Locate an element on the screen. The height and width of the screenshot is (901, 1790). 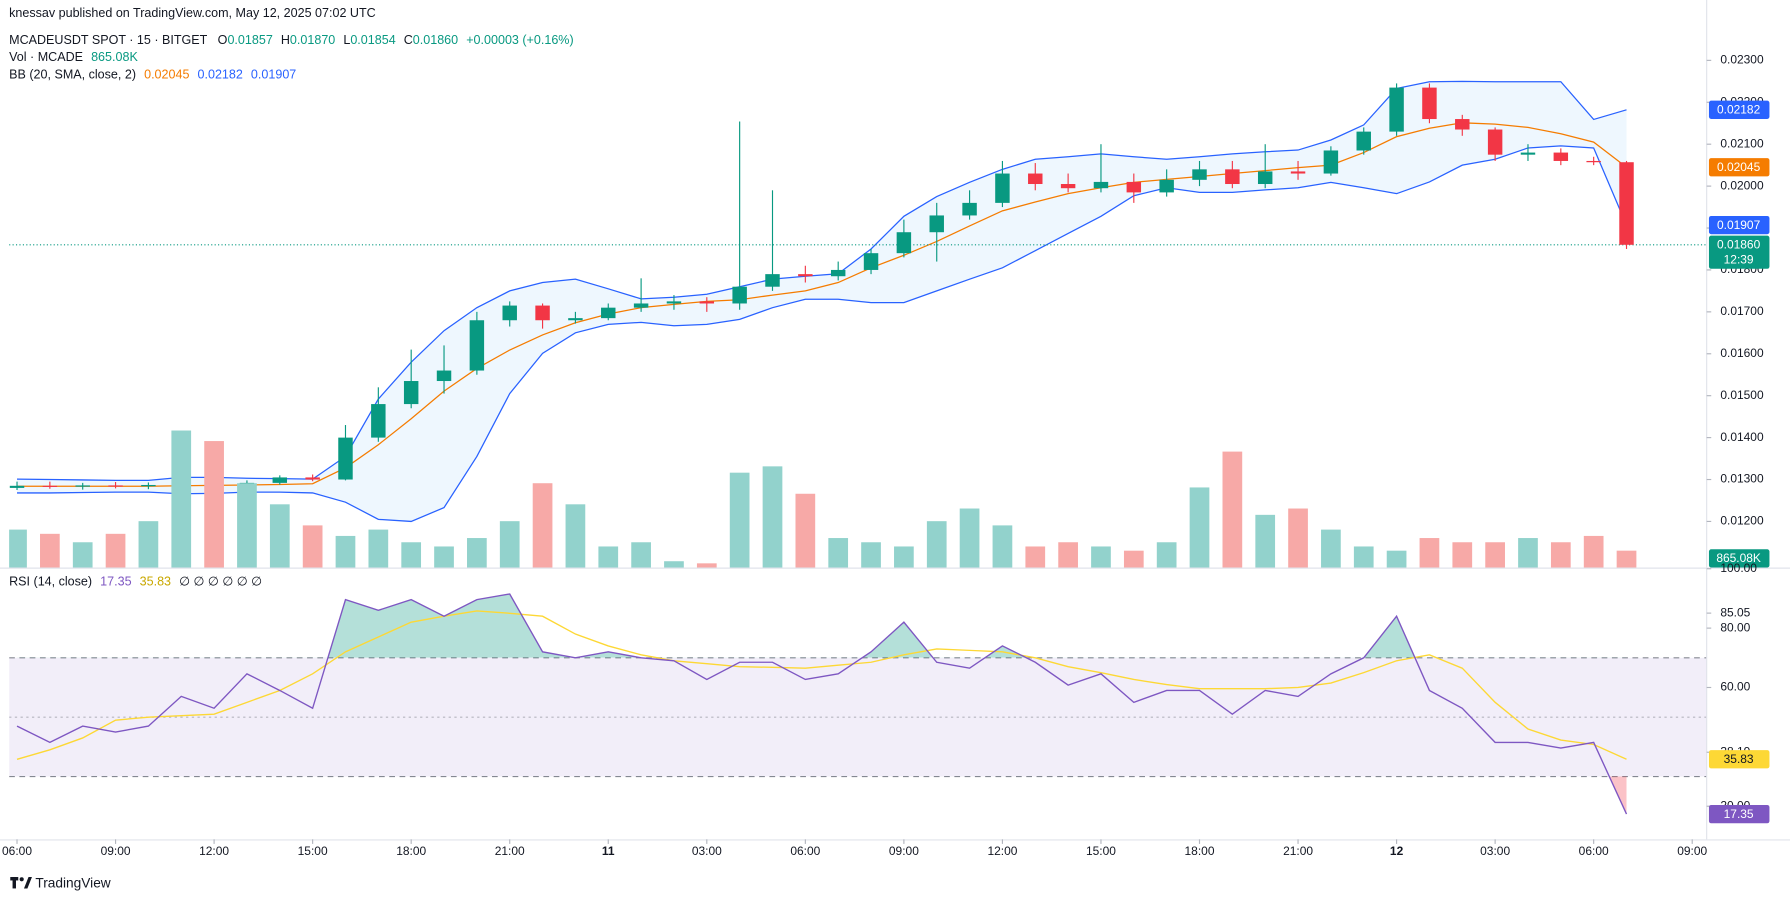
rsi-band is located at coordinates (858, 717).